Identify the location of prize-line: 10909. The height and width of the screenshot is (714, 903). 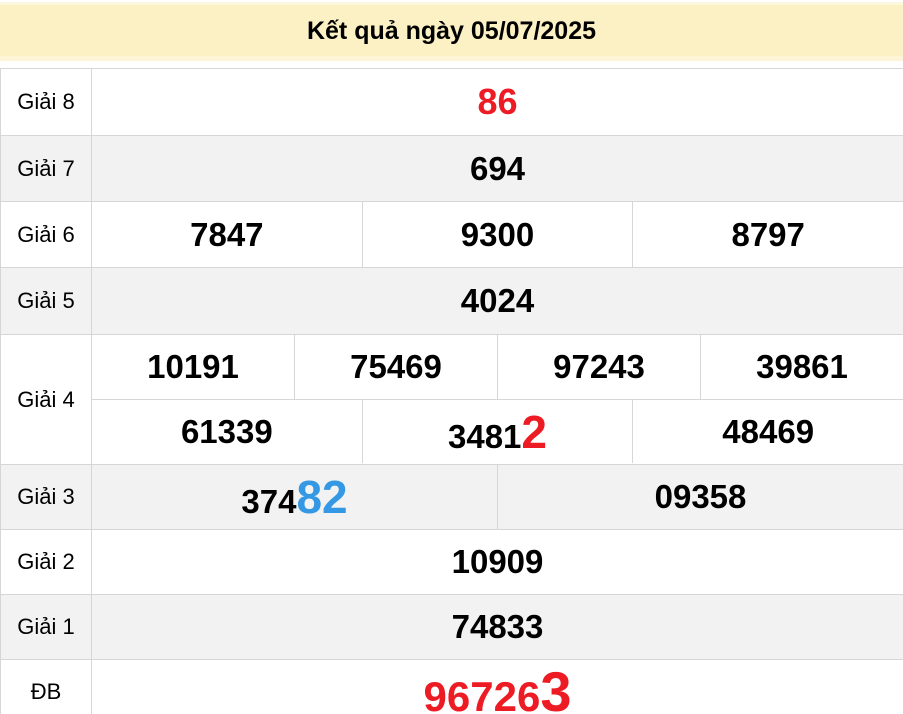
(497, 562).